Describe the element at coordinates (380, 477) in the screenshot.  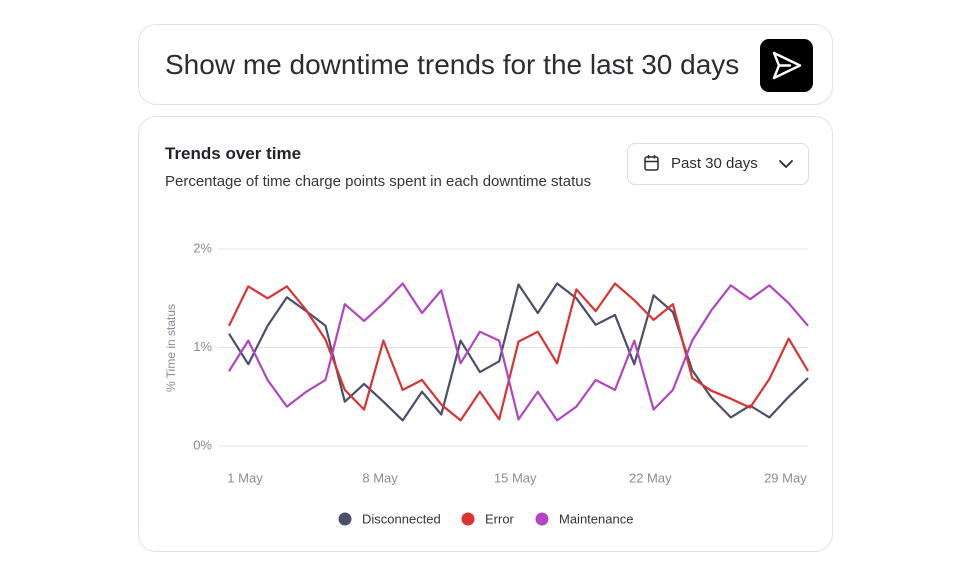
I see `x-tick-label: 8 May` at that location.